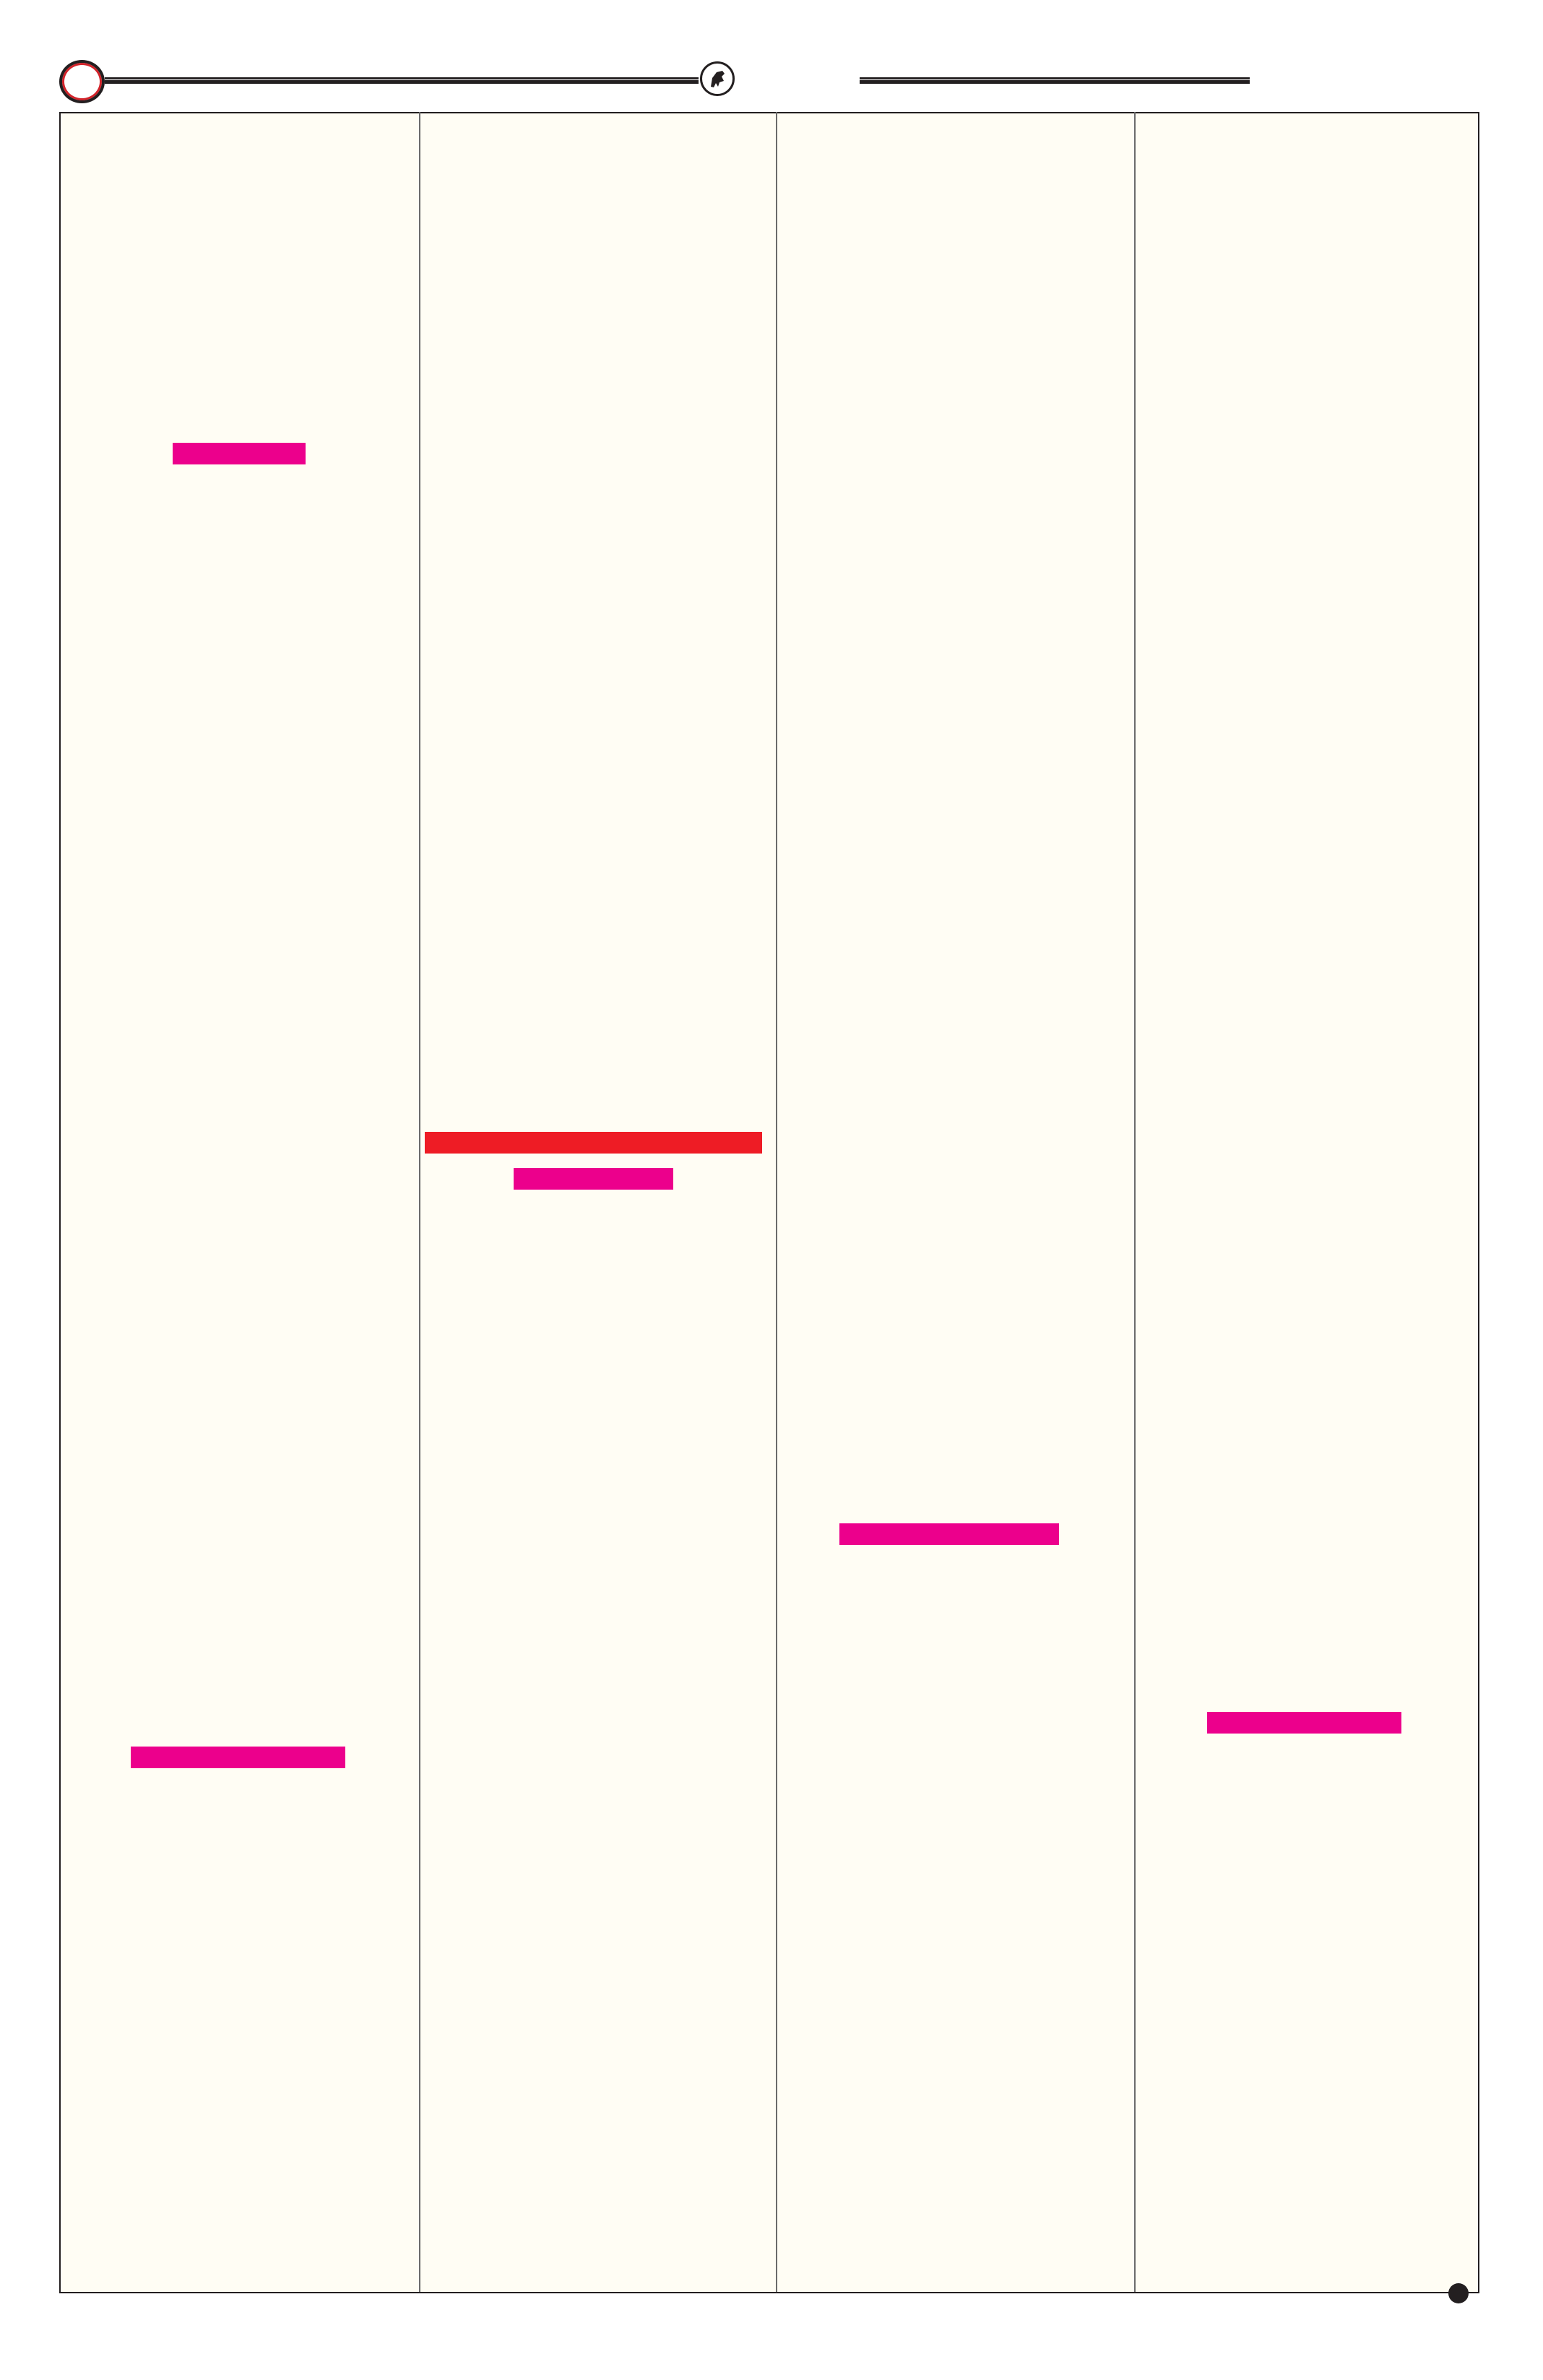 This screenshot has height=2380, width=1543. I want to click on emblem-seal-icon, so click(717, 78).